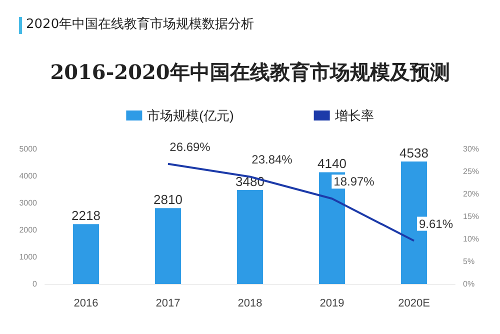 The image size is (500, 334). What do you see at coordinates (35, 284) in the screenshot?
I see `y-tick-label: 0` at bounding box center [35, 284].